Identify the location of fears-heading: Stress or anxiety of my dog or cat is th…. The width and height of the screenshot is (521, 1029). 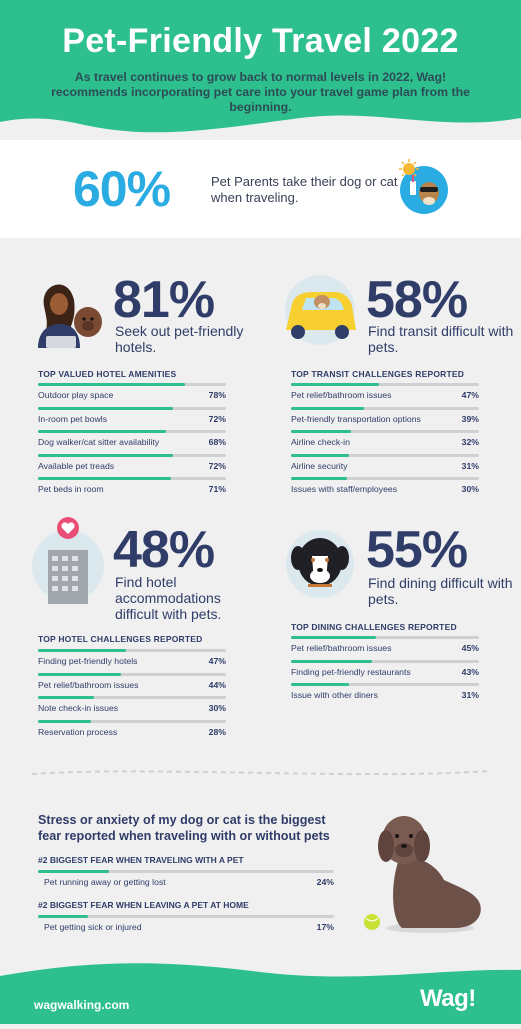
(184, 828).